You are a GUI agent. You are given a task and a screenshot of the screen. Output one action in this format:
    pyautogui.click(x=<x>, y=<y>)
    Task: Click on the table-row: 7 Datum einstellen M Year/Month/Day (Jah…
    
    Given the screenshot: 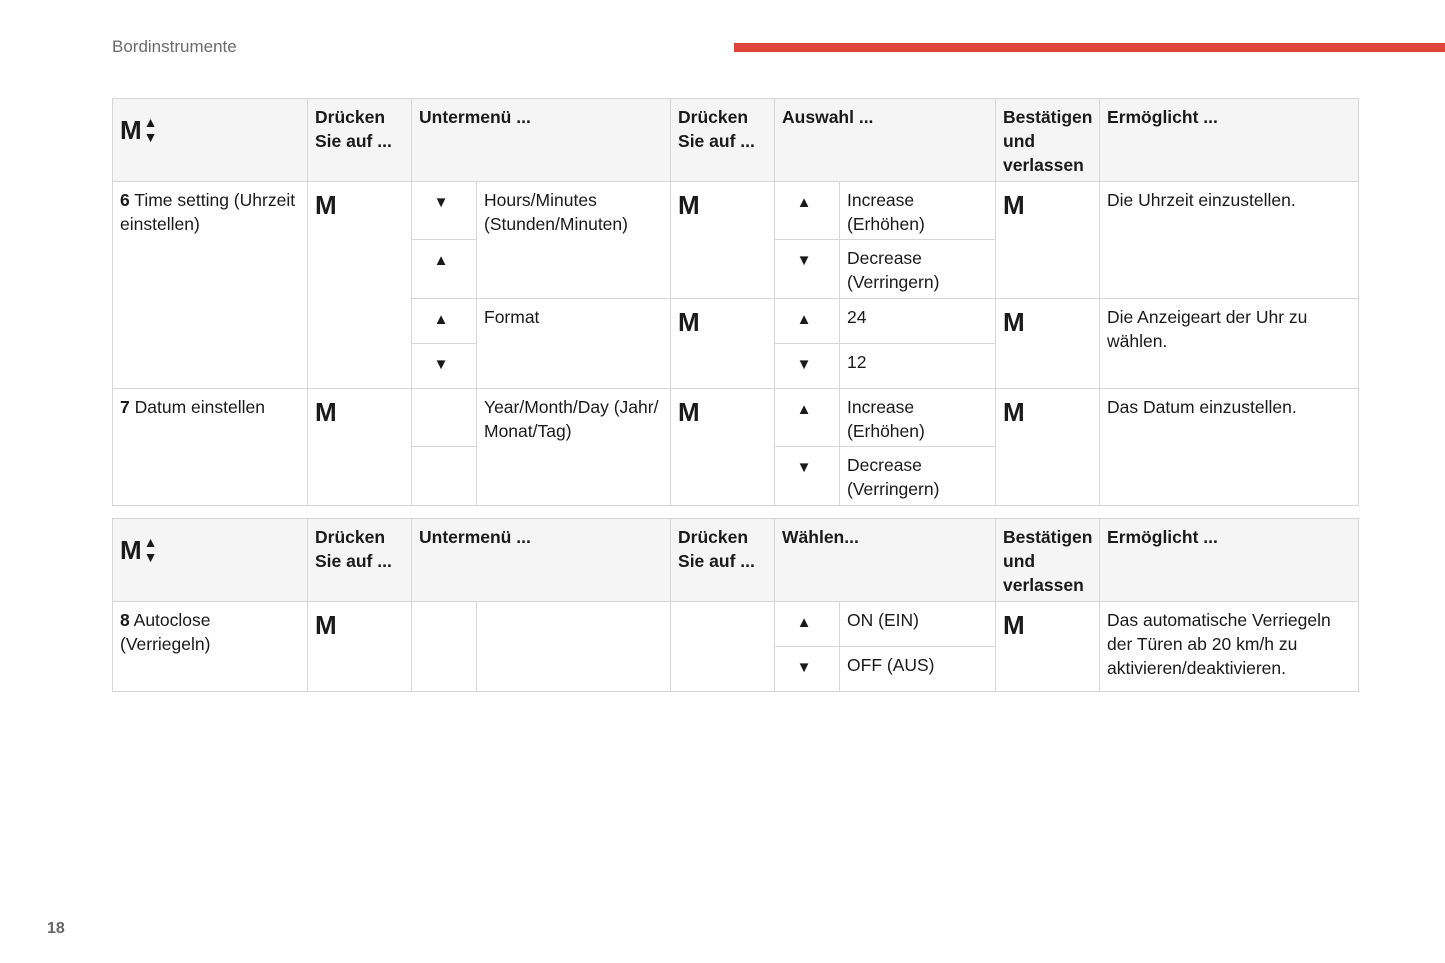 What is the action you would take?
    pyautogui.click(x=736, y=447)
    